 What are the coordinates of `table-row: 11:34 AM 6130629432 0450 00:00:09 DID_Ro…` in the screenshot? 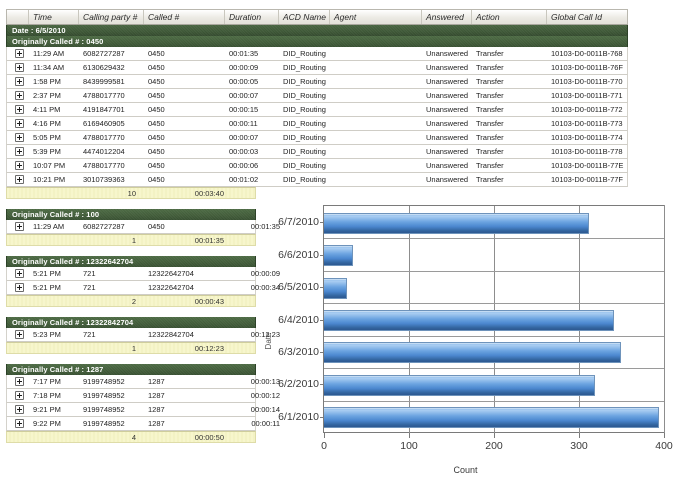 It's located at (317, 68).